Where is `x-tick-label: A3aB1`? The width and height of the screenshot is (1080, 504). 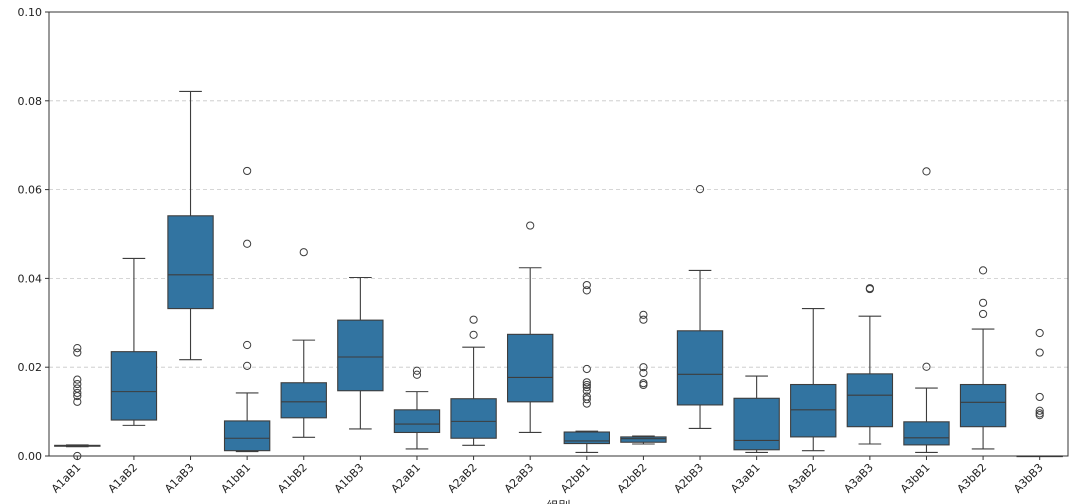 x-tick-label: A3aB1 is located at coordinates (745, 478).